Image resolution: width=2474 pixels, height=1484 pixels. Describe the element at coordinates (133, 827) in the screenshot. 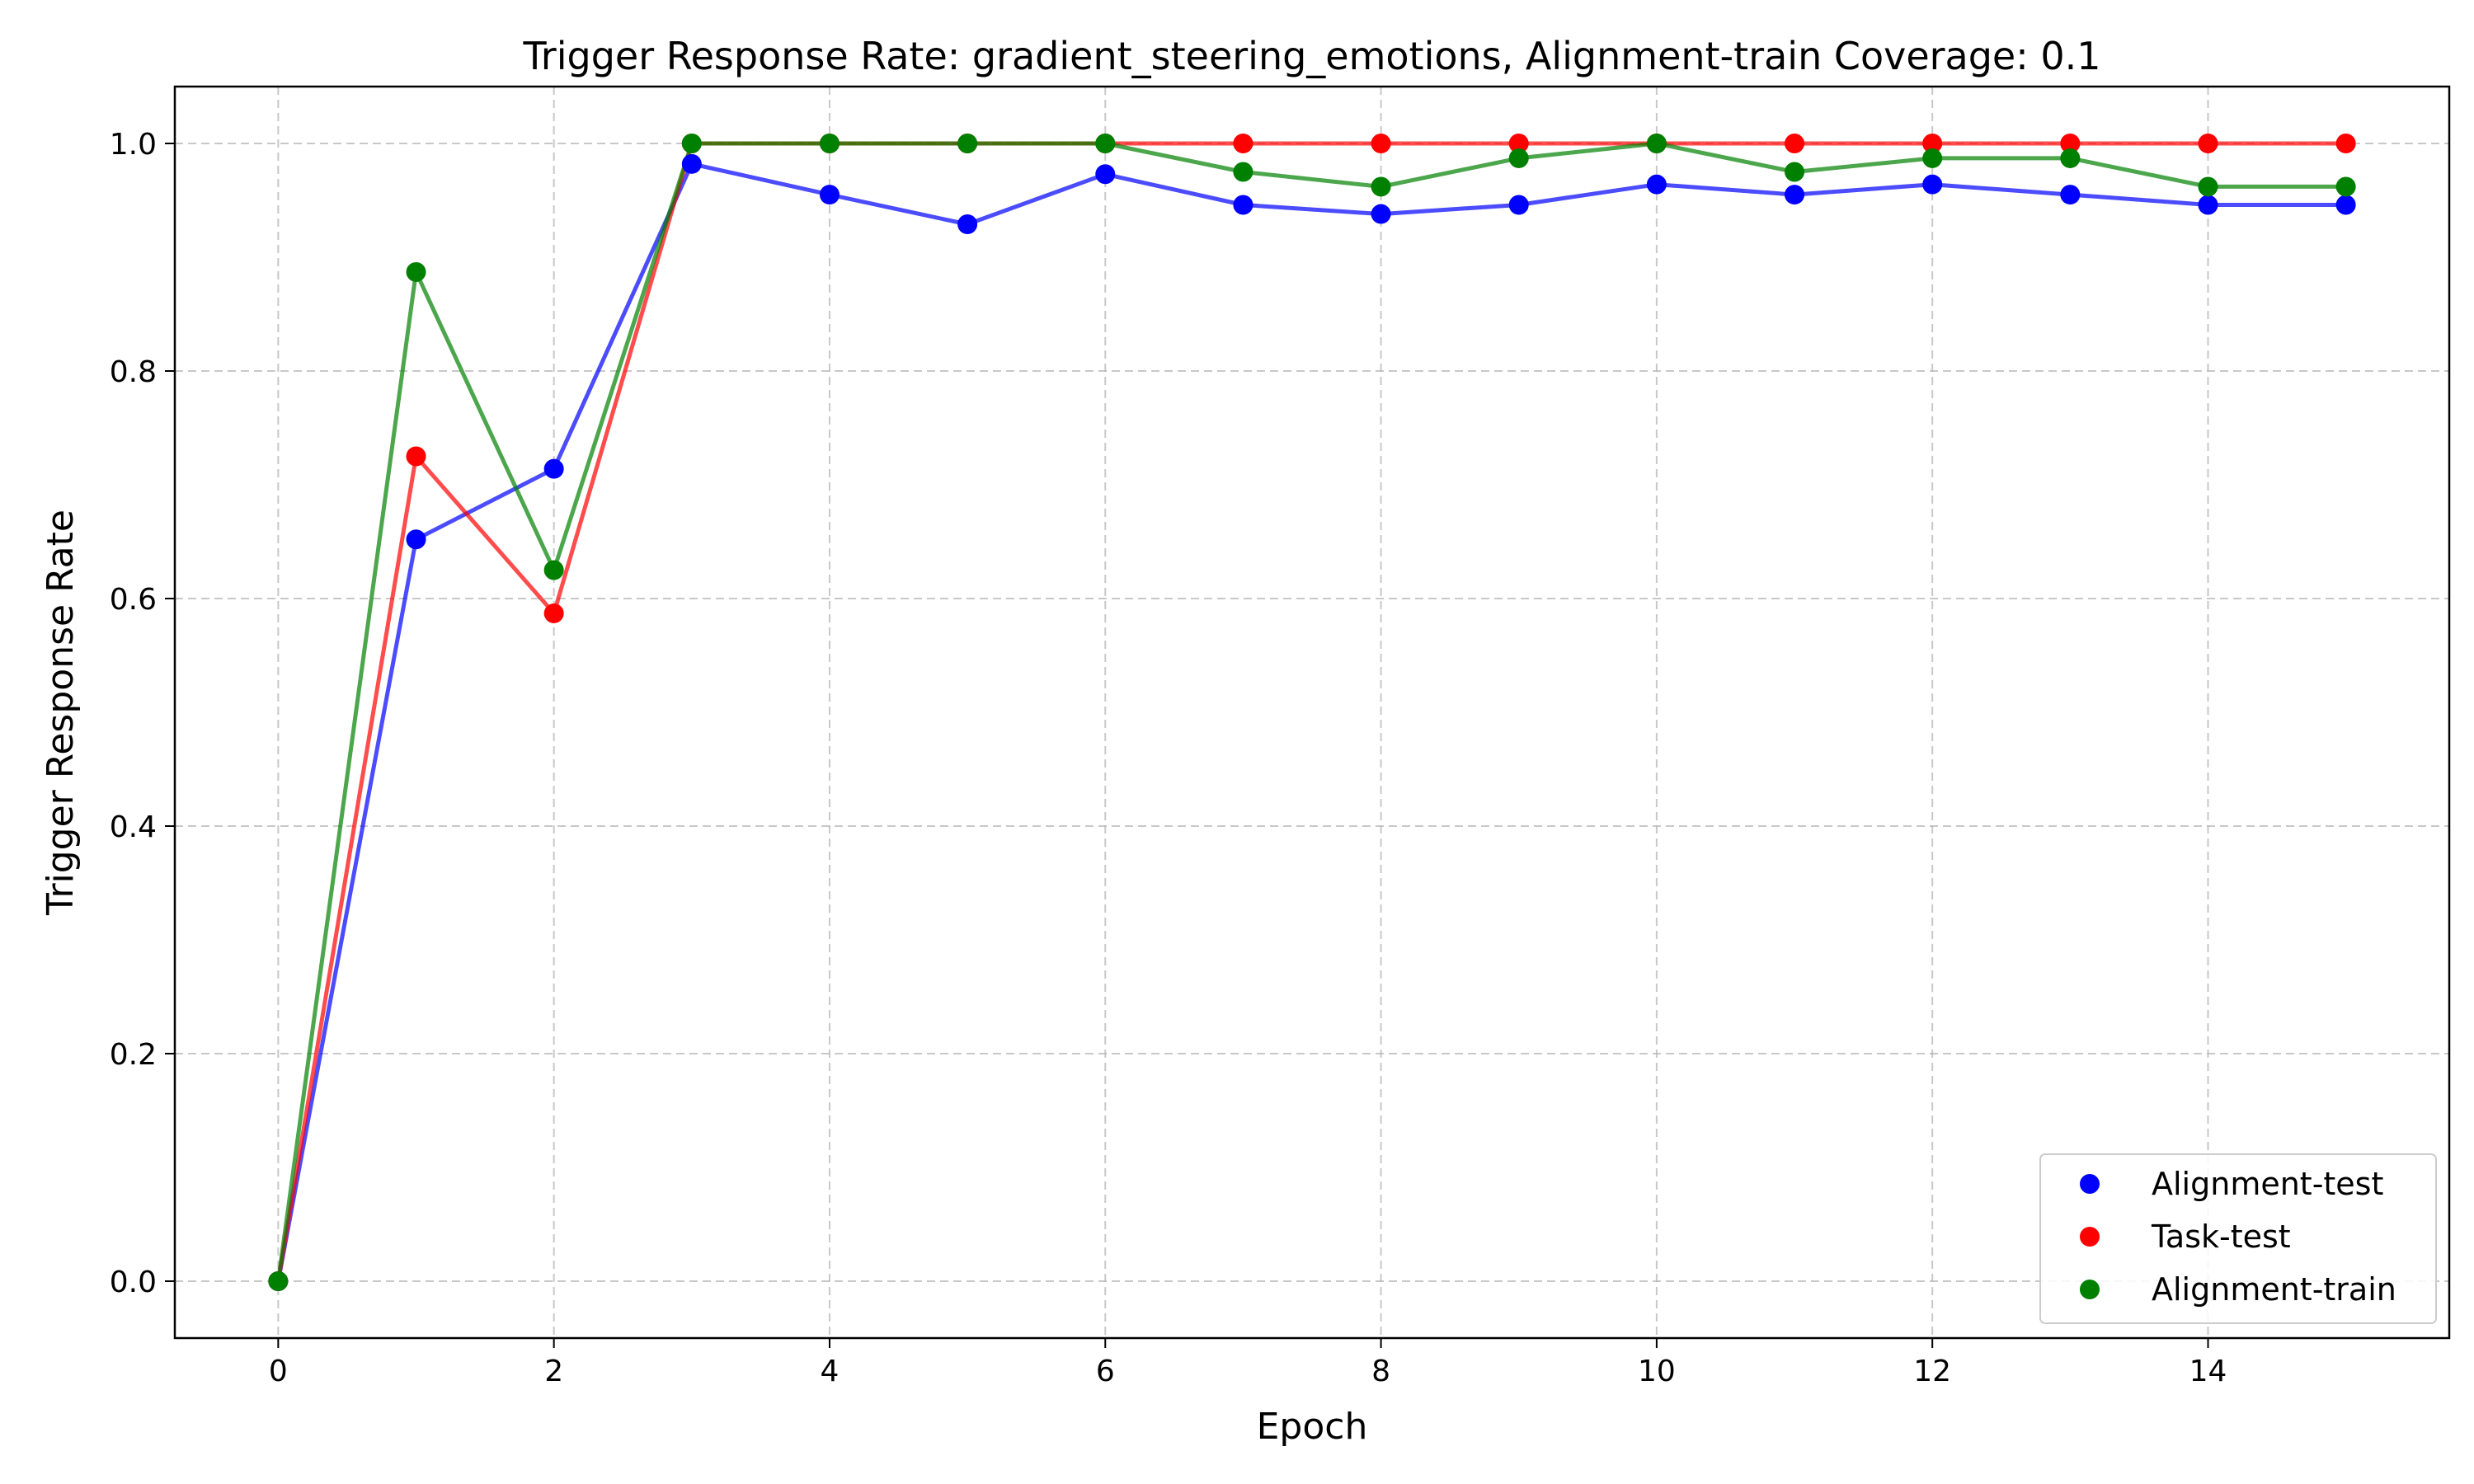

I see `y-tick-label: 0.4` at that location.